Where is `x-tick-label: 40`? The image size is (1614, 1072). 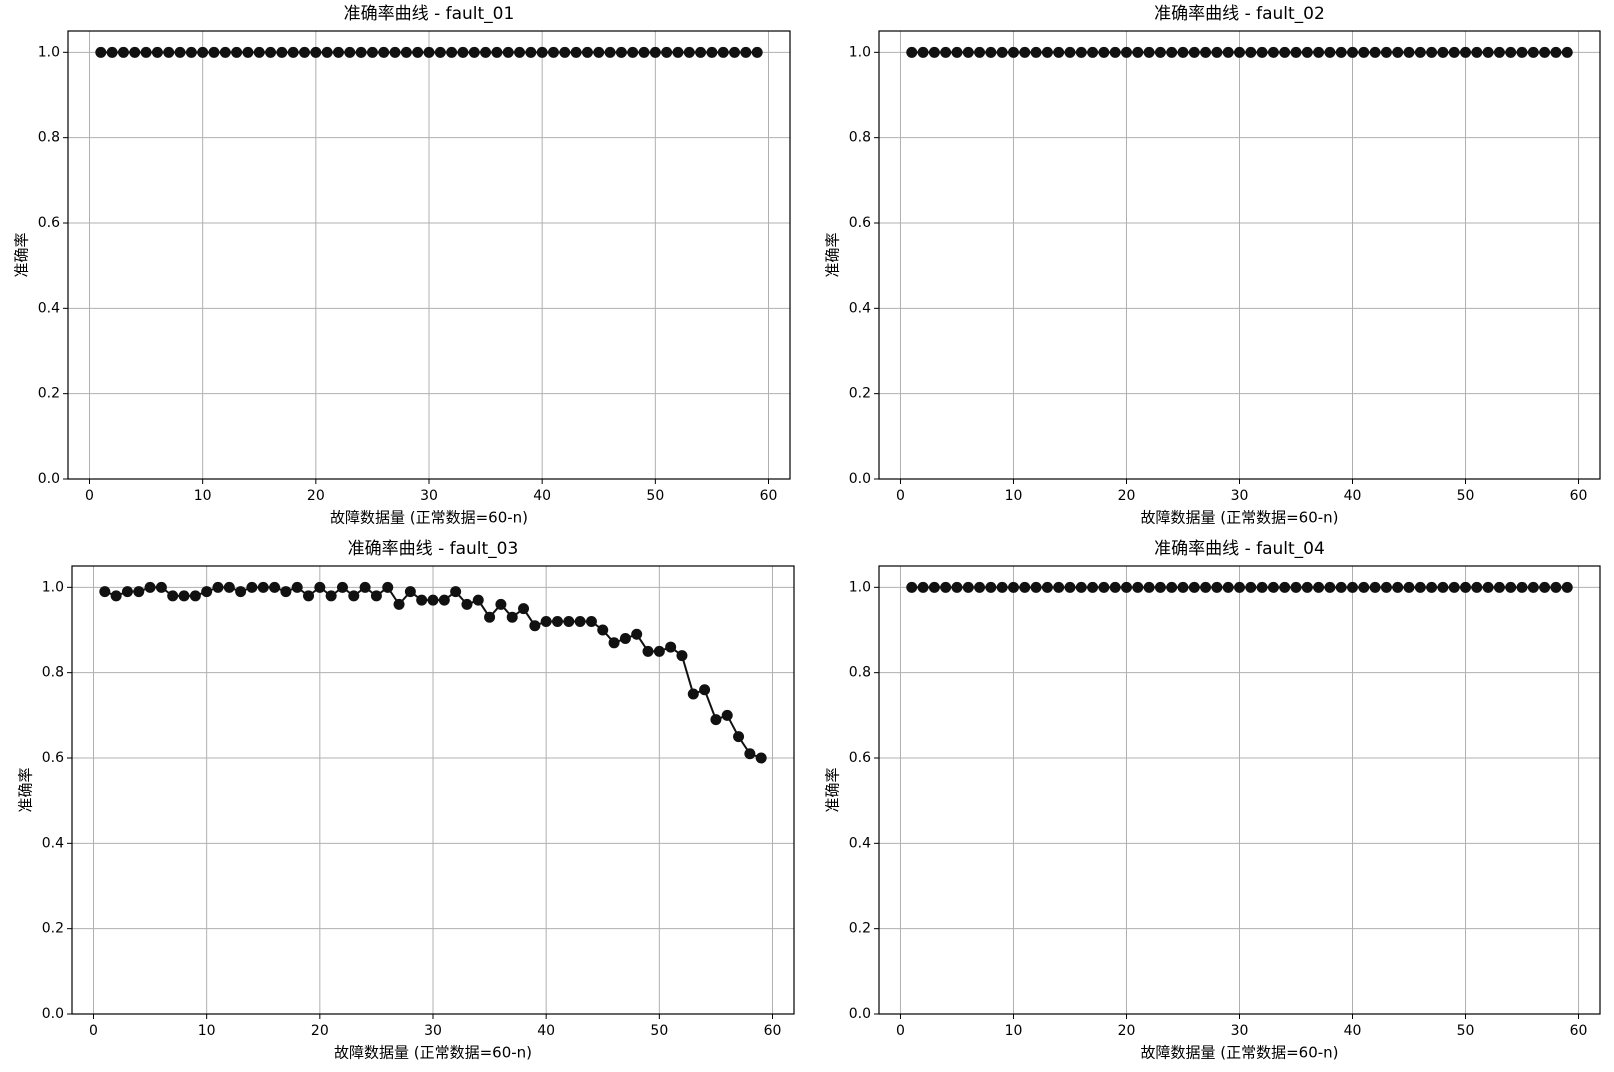 x-tick-label: 40 is located at coordinates (546, 1031).